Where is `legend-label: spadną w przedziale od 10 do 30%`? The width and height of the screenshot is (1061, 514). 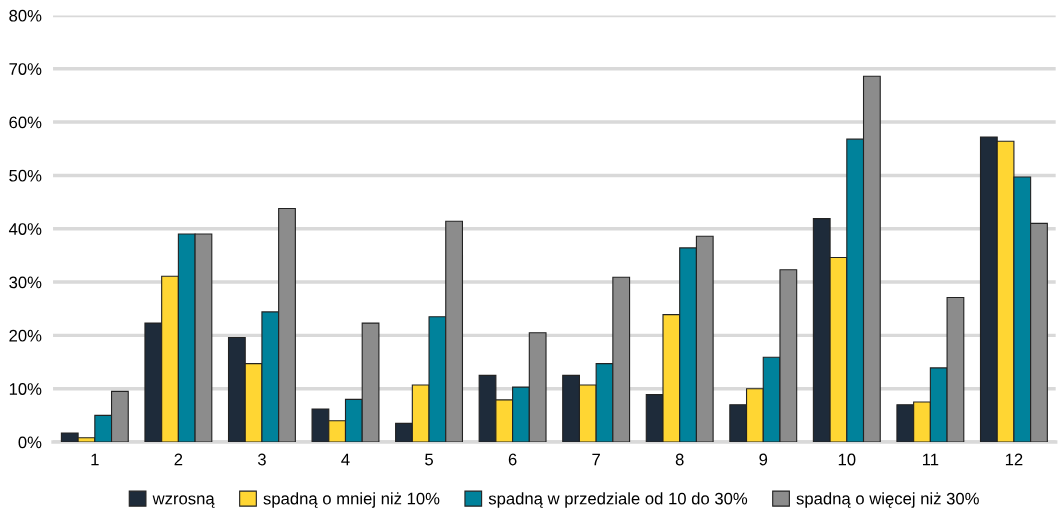 legend-label: spadną w przedziale od 10 do 30% is located at coordinates (618, 500).